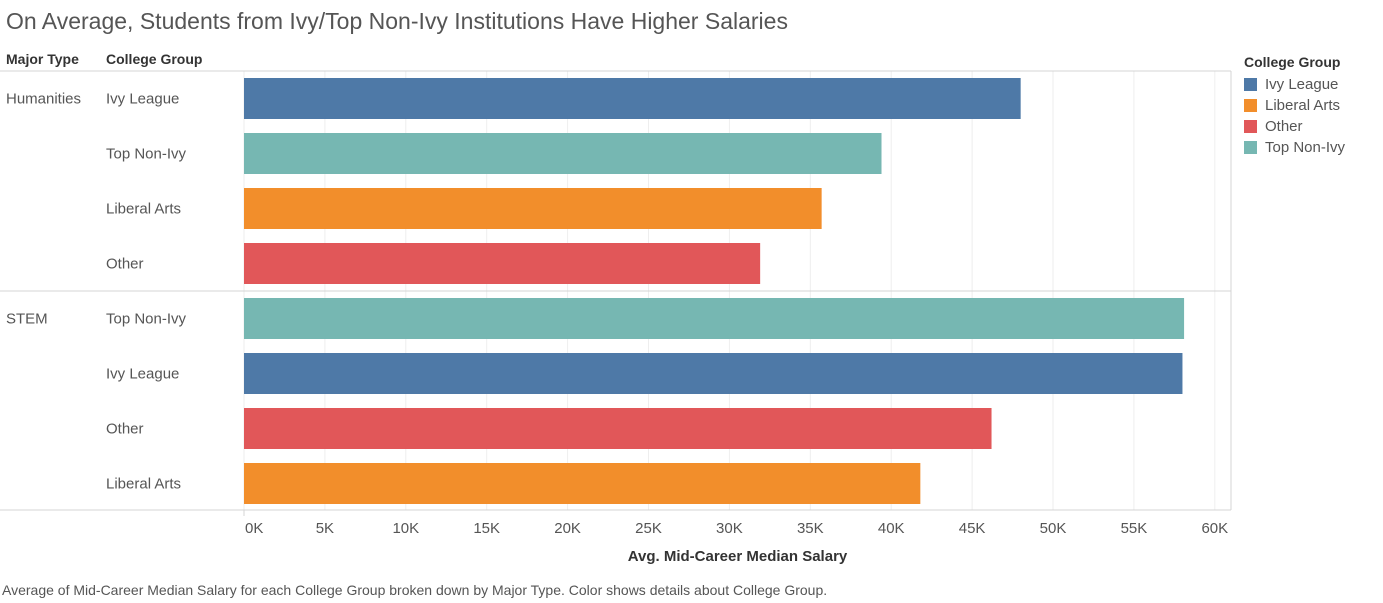  I want to click on x-tick-label: 25K, so click(648, 528).